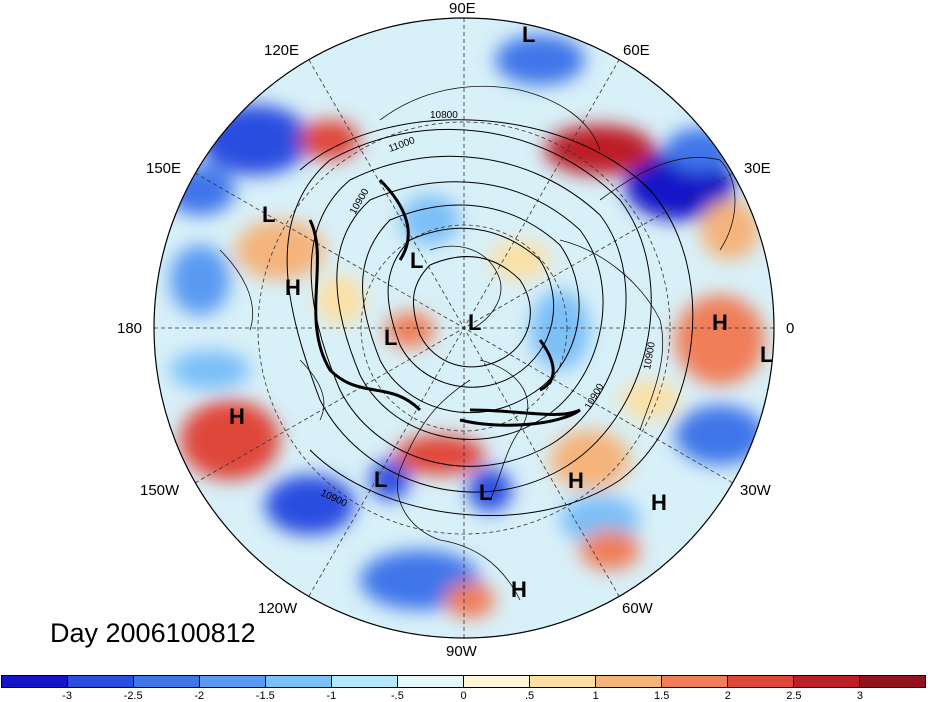 This screenshot has width=928, height=702. Describe the element at coordinates (265, 696) in the screenshot. I see `colorbar-tick-label: -1.5` at that location.